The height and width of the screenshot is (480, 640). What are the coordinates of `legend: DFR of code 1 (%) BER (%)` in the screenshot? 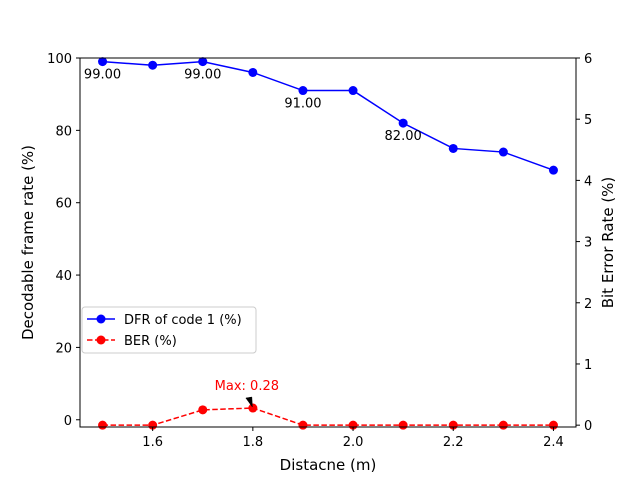 It's located at (169, 330).